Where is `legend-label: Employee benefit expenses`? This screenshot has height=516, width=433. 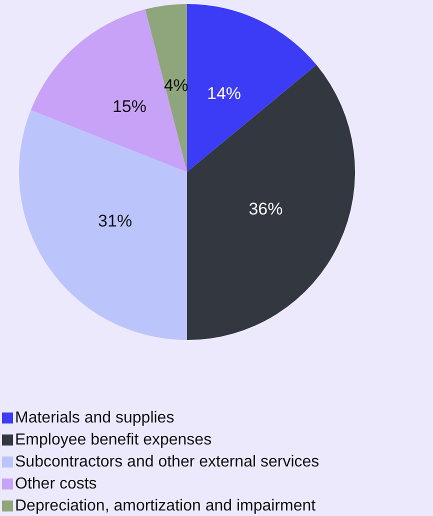 legend-label: Employee benefit expenses is located at coordinates (113, 440).